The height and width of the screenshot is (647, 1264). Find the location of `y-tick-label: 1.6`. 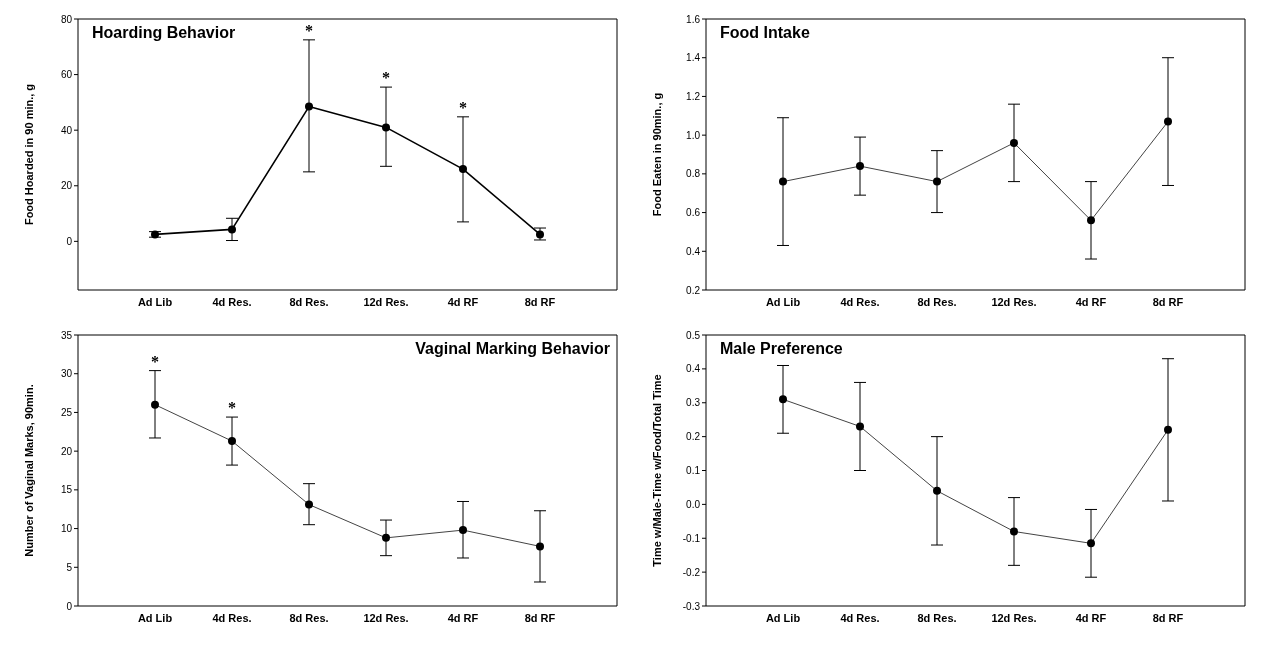

y-tick-label: 1.6 is located at coordinates (693, 19).